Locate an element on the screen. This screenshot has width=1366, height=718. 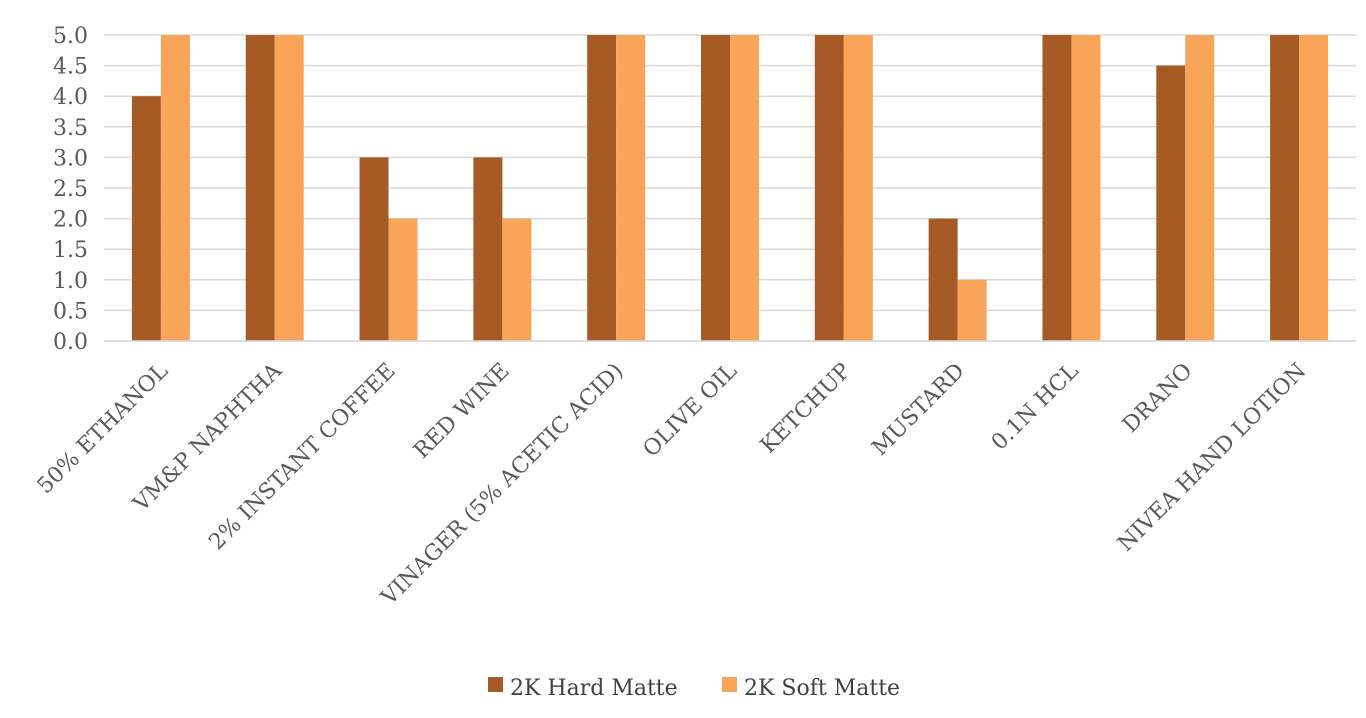
legend-item: 2K Soft Matte is located at coordinates (811, 688).